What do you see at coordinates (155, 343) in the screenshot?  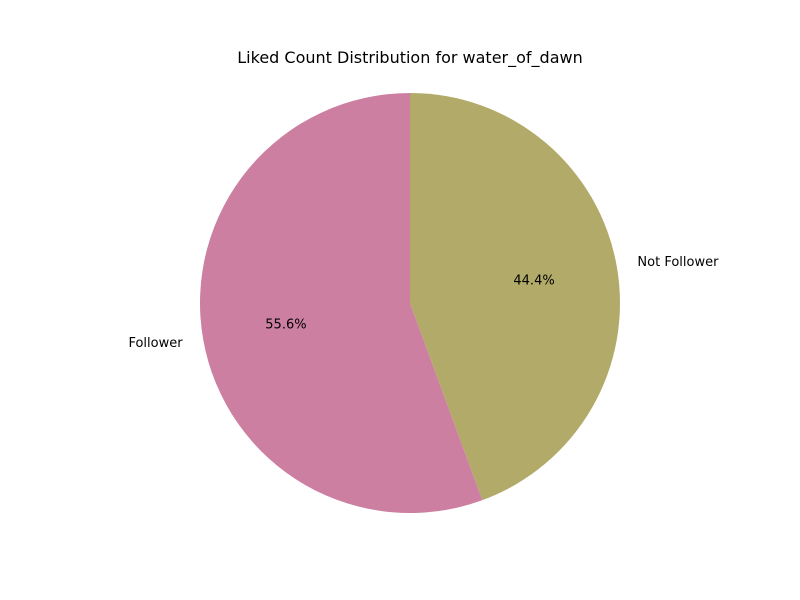 I see `slice-label: Follower` at bounding box center [155, 343].